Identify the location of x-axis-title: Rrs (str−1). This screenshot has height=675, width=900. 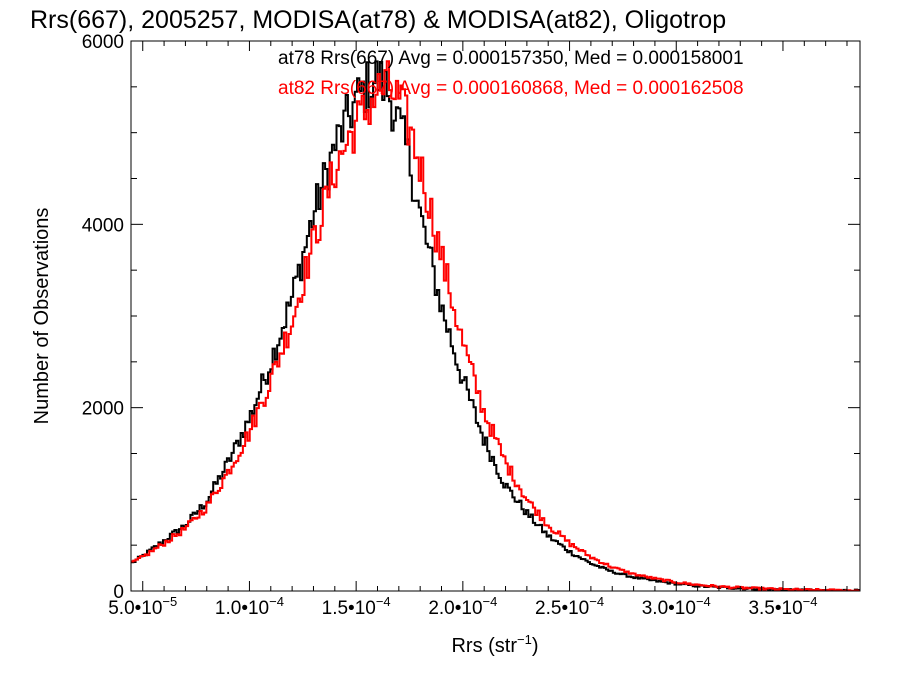
(494, 644).